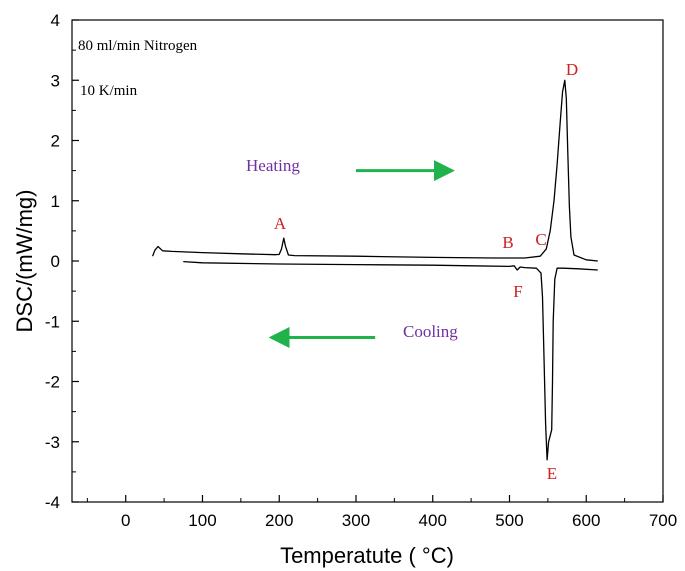  What do you see at coordinates (552, 473) in the screenshot?
I see `annotation-e: E` at bounding box center [552, 473].